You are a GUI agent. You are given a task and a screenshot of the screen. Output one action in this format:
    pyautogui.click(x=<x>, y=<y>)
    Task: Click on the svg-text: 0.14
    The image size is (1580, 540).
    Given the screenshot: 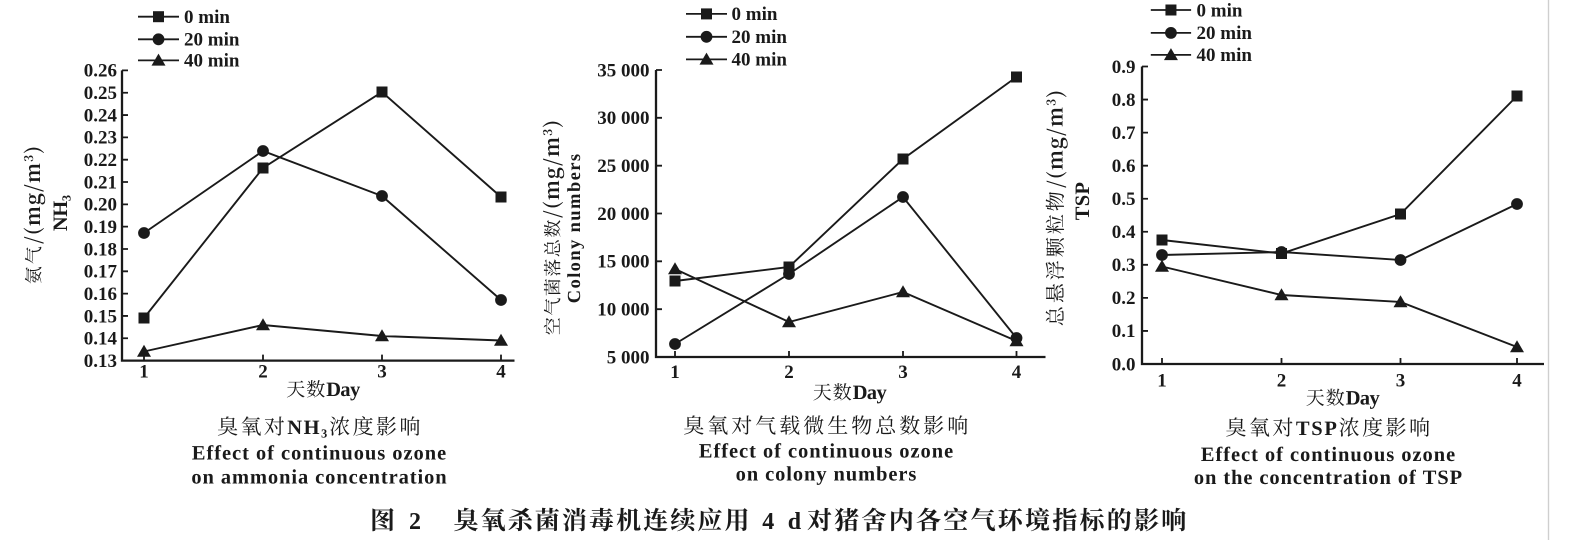 What is the action you would take?
    pyautogui.click(x=101, y=339)
    